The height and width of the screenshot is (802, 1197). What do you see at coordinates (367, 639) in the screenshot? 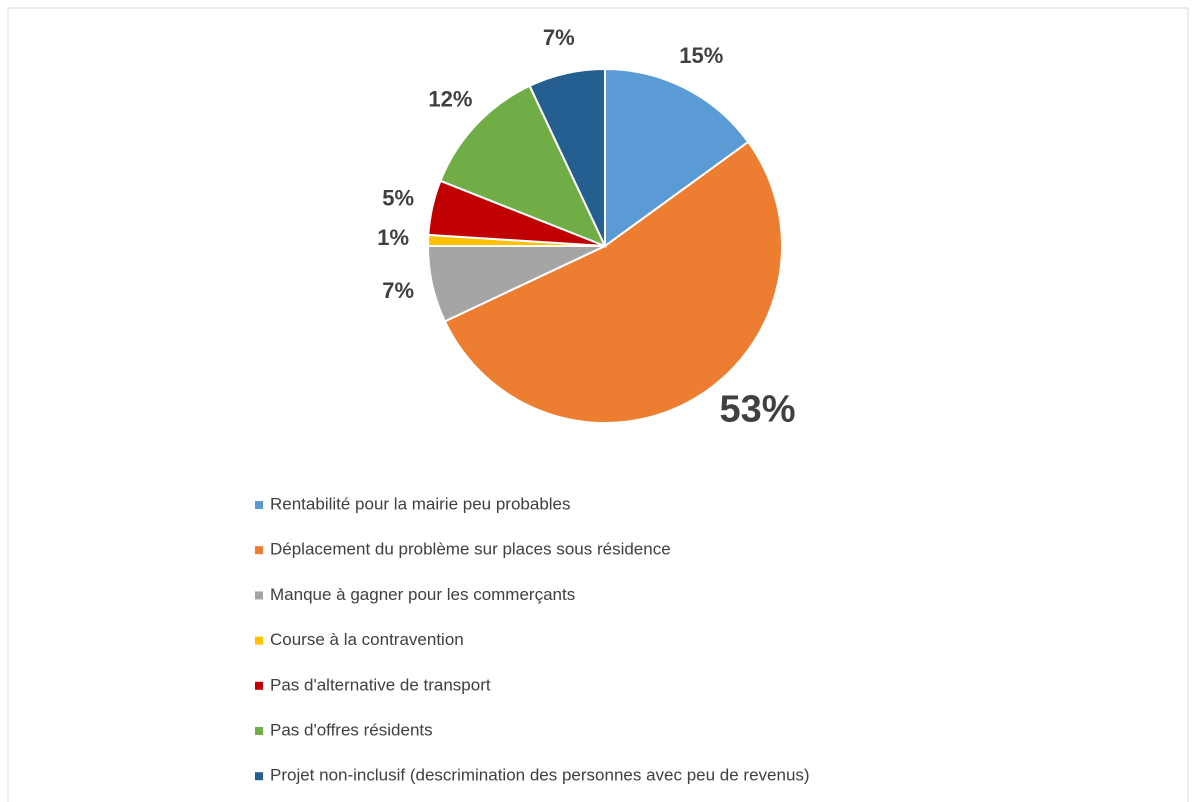
I see `legend-label: Course à la contravention` at bounding box center [367, 639].